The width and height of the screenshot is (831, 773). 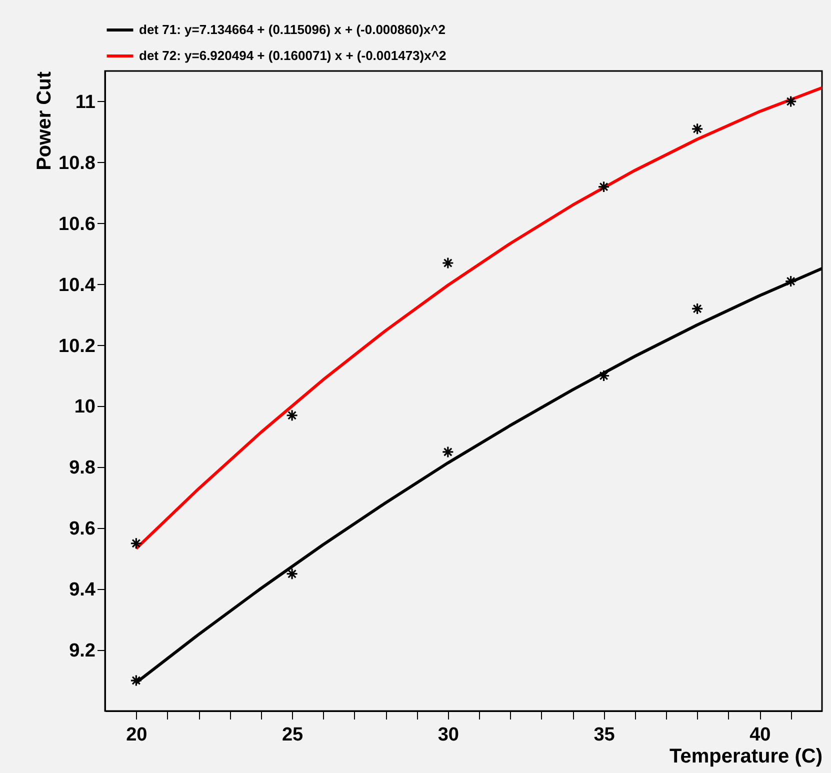 I want to click on y-tick-label: 11, so click(x=85, y=102).